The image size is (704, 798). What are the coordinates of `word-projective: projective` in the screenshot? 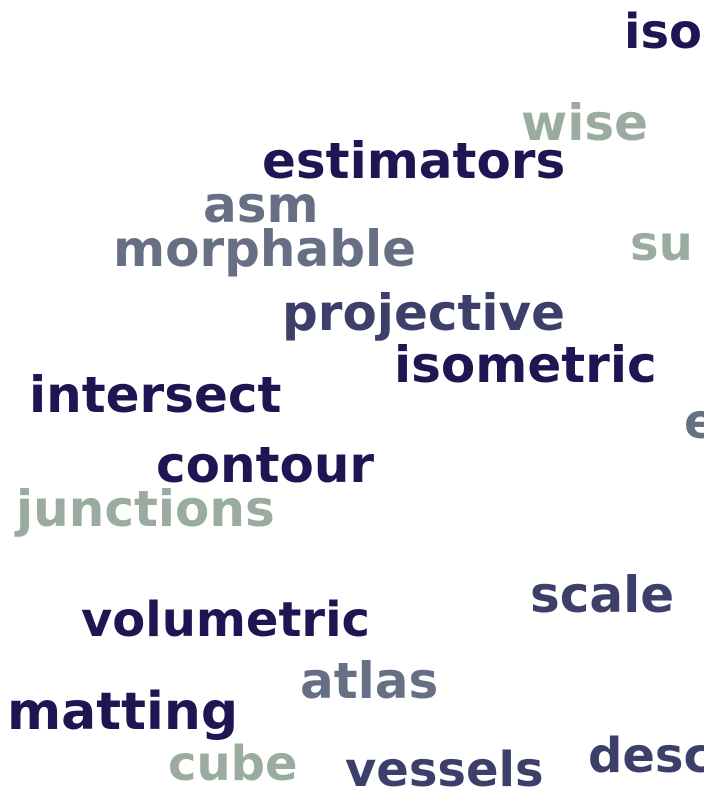 It's located at (424, 313).